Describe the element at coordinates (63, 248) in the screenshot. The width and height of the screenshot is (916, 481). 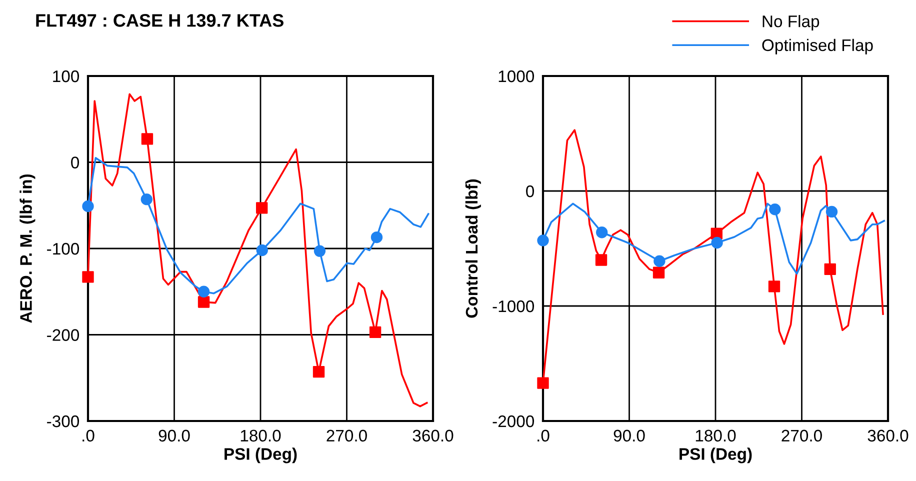
I see `y-tick-label: -100` at that location.